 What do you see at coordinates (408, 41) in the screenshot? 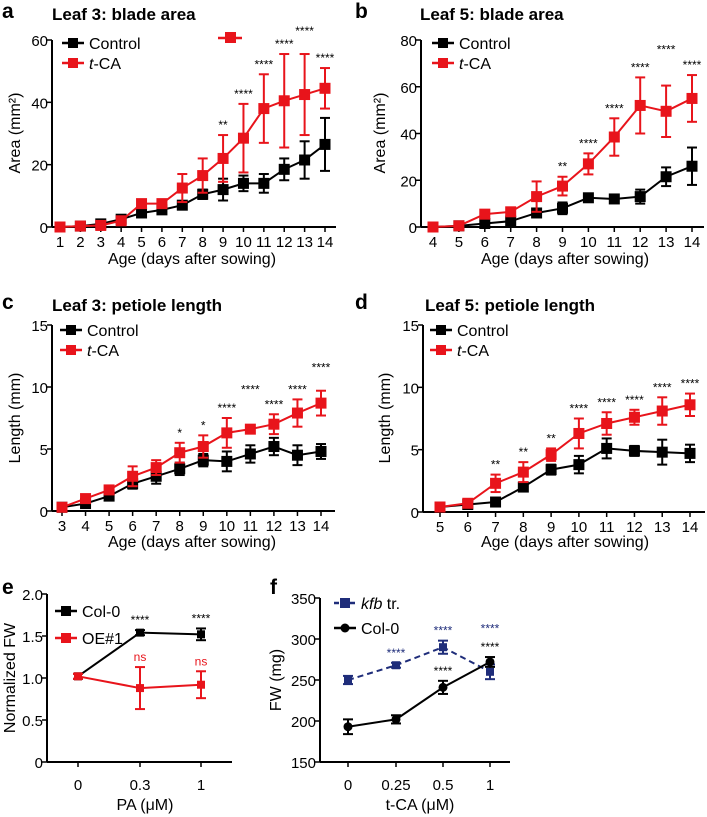
I see `y-tick-label: 80` at bounding box center [408, 41].